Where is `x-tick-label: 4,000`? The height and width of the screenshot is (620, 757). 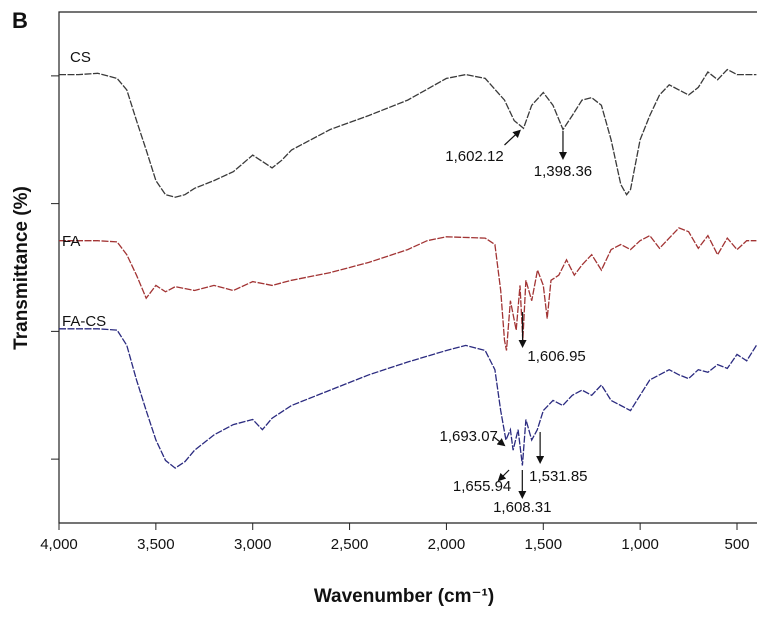 x-tick-label: 4,000 is located at coordinates (59, 544).